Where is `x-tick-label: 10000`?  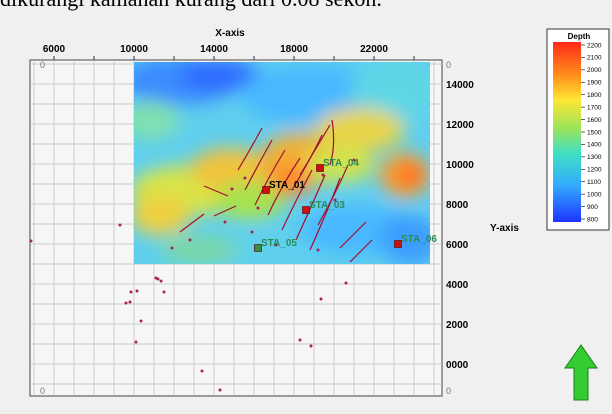 x-tick-label: 10000 is located at coordinates (134, 49).